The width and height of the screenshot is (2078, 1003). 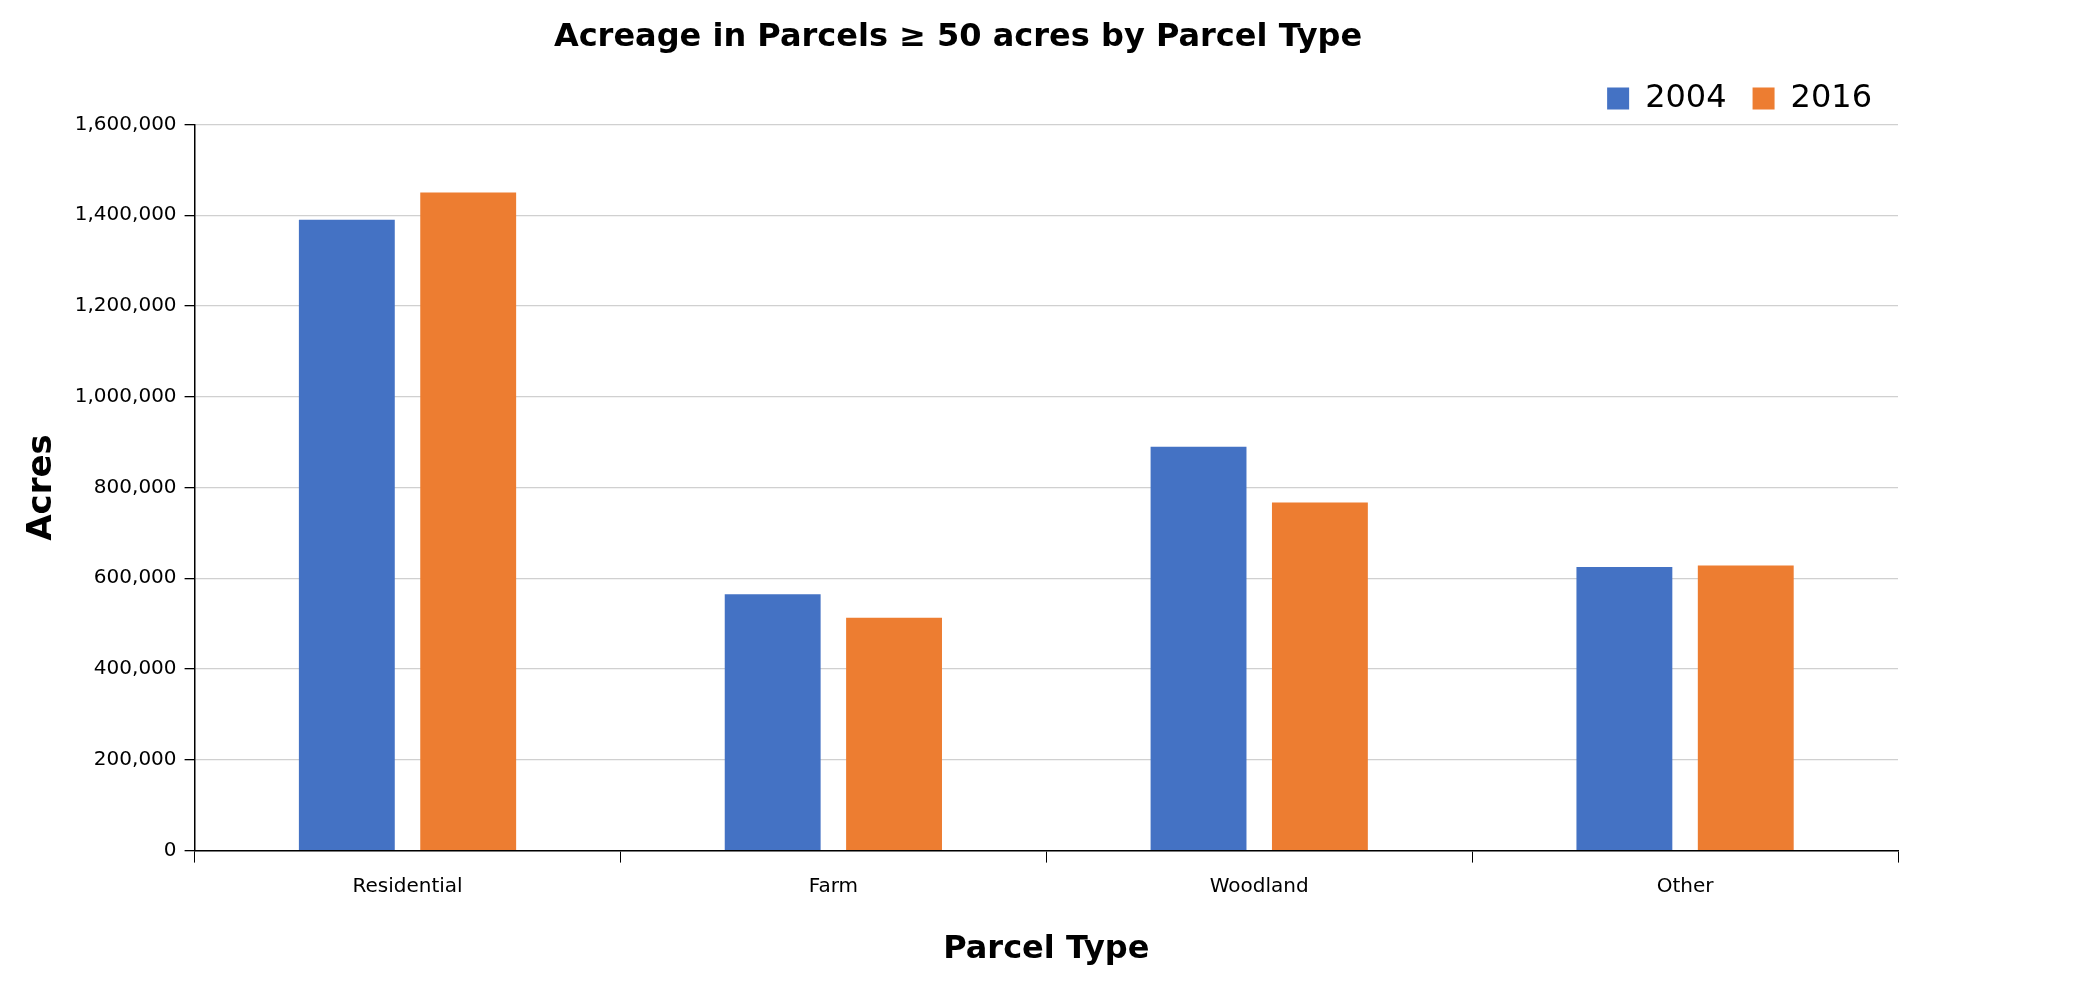 What do you see at coordinates (135, 667) in the screenshot?
I see `y-tick-label: 400,000` at bounding box center [135, 667].